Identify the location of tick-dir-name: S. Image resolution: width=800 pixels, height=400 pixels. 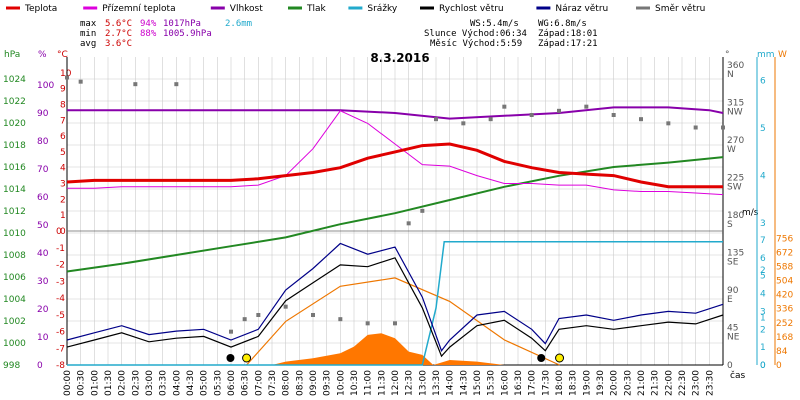
(730, 225).